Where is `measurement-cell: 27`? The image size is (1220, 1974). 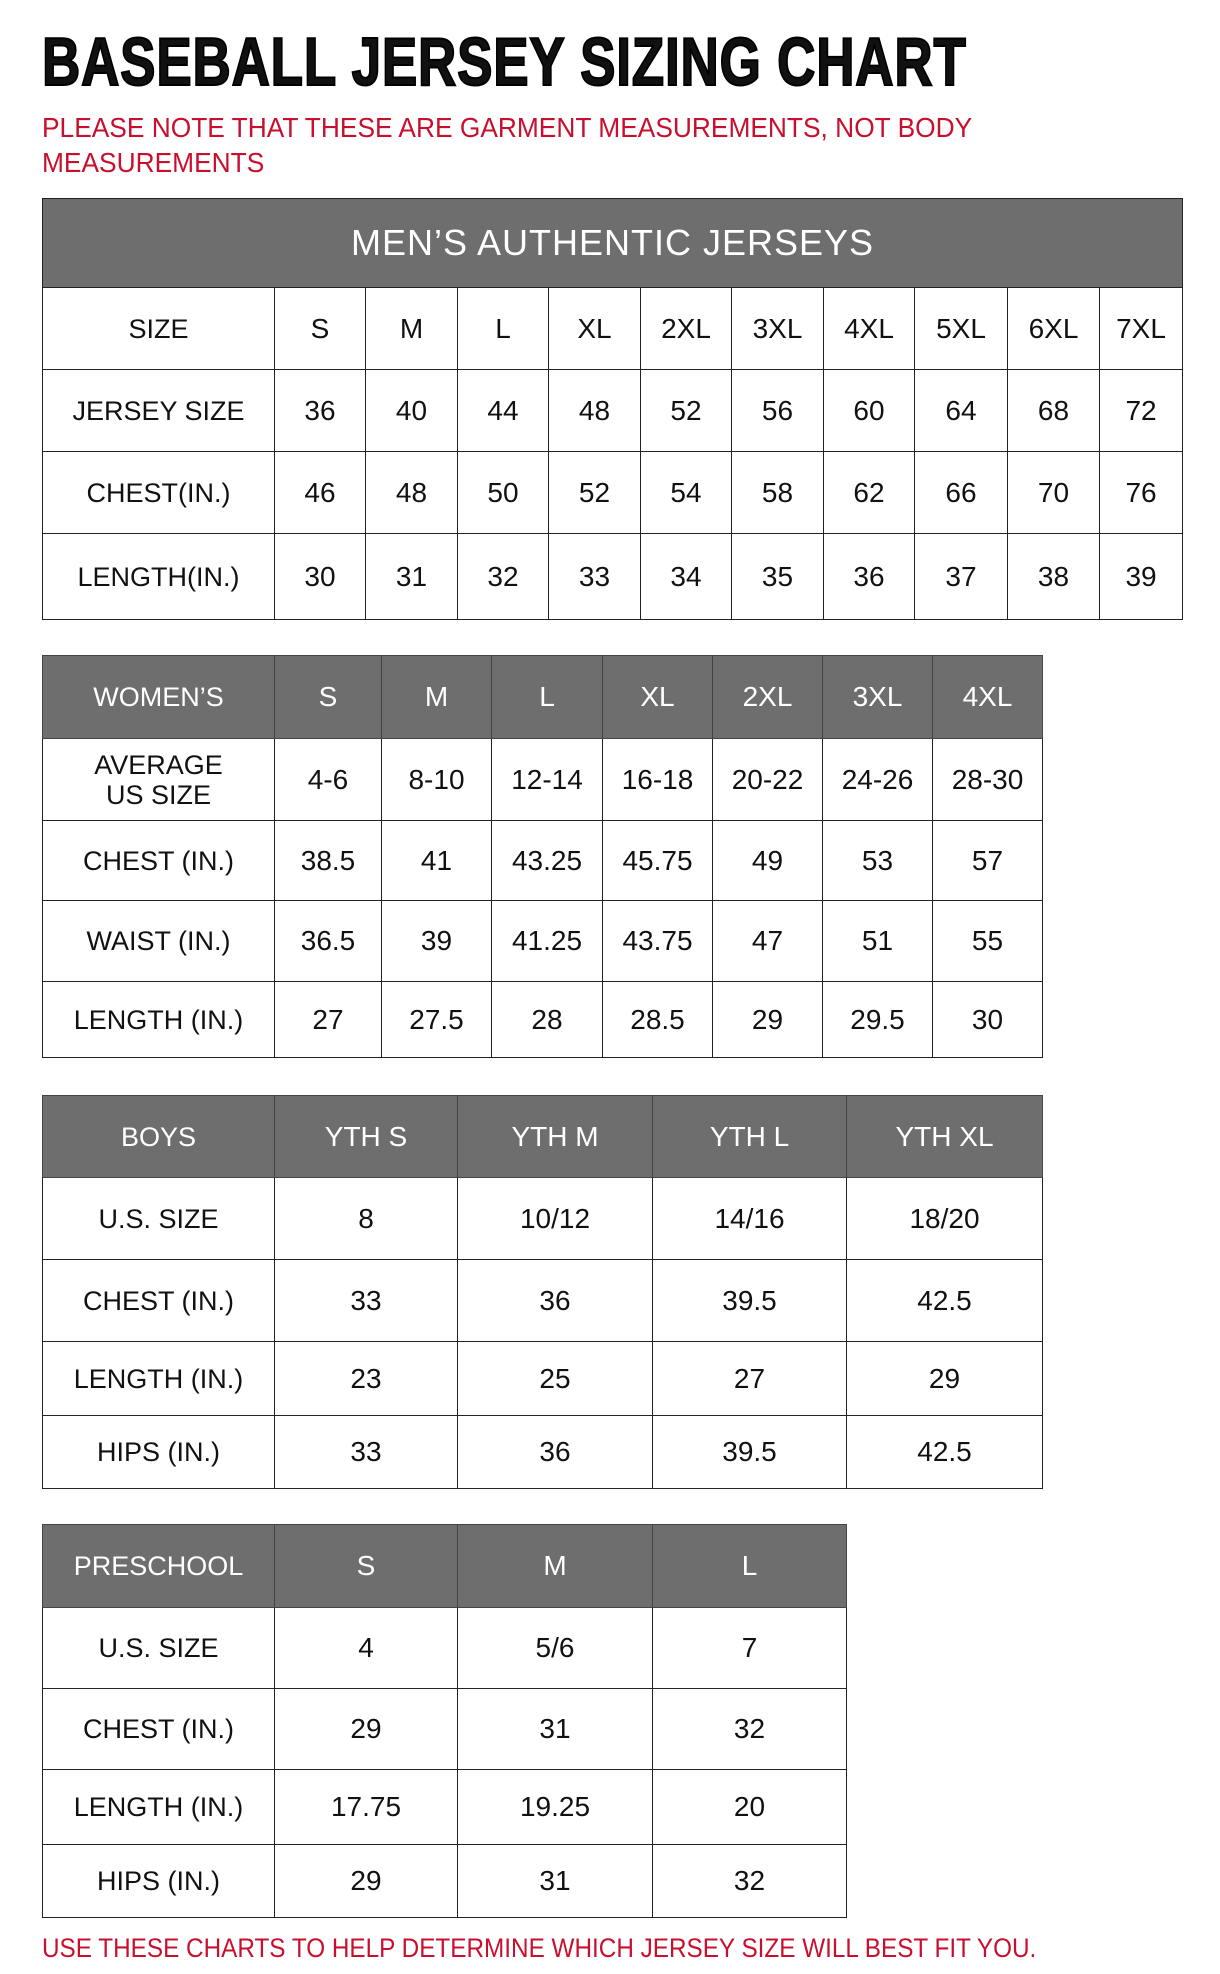 measurement-cell: 27 is located at coordinates (749, 1378).